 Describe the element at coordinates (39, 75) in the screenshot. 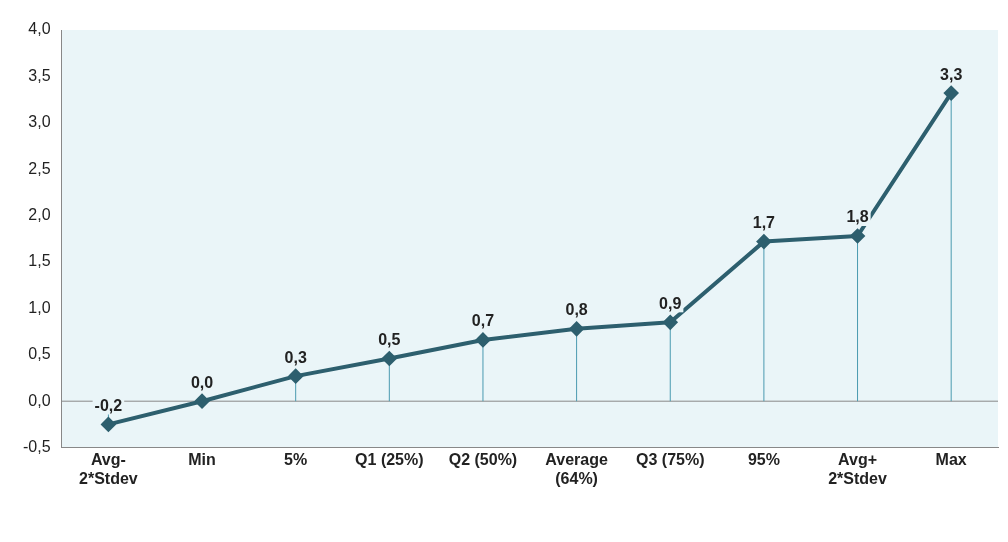

I see `y-tick-label: 3,5` at that location.